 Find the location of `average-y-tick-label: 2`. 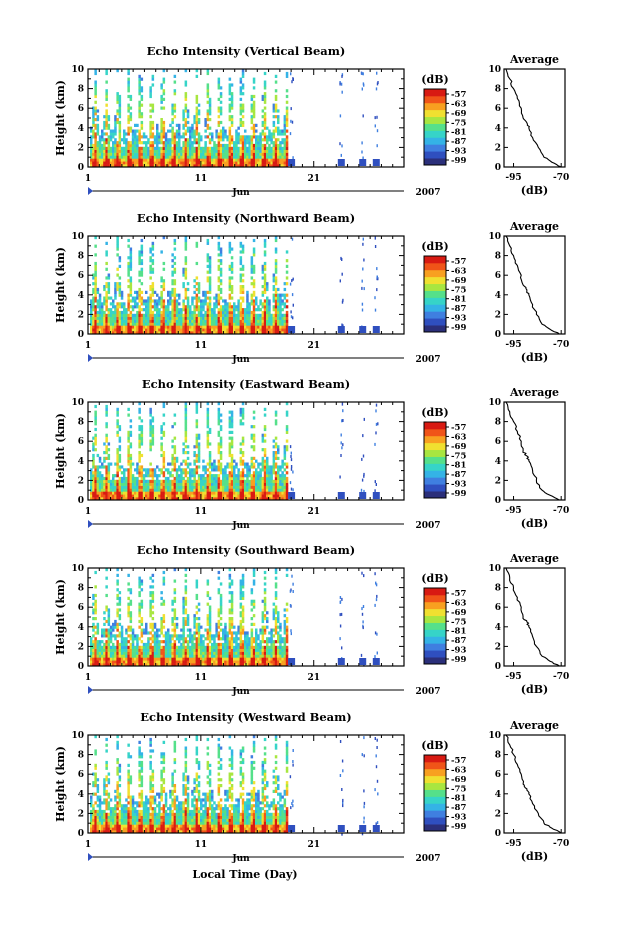

average-y-tick-label: 2 is located at coordinates (498, 148).